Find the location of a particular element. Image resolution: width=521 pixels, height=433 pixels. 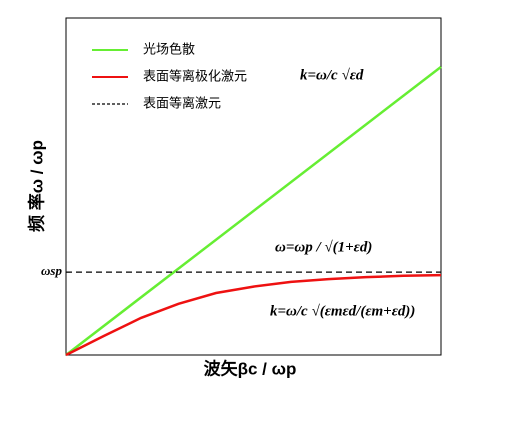

legend-label: 表面等离激元 is located at coordinates (182, 102).